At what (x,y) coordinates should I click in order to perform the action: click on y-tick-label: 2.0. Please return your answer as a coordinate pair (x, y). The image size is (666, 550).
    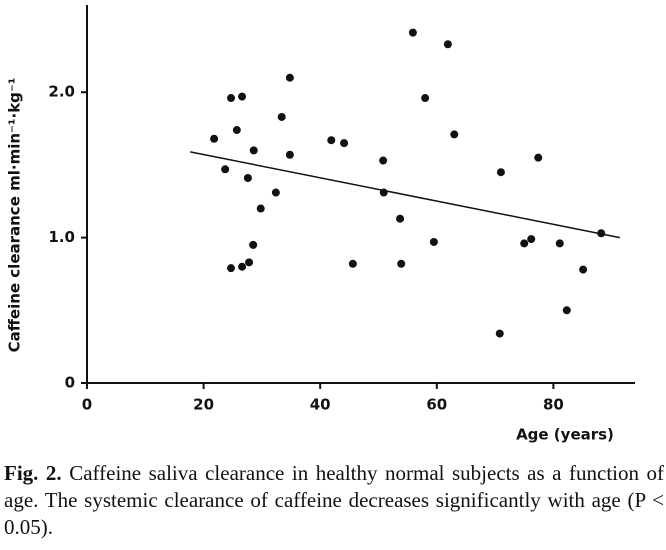
    Looking at the image, I should click on (61, 92).